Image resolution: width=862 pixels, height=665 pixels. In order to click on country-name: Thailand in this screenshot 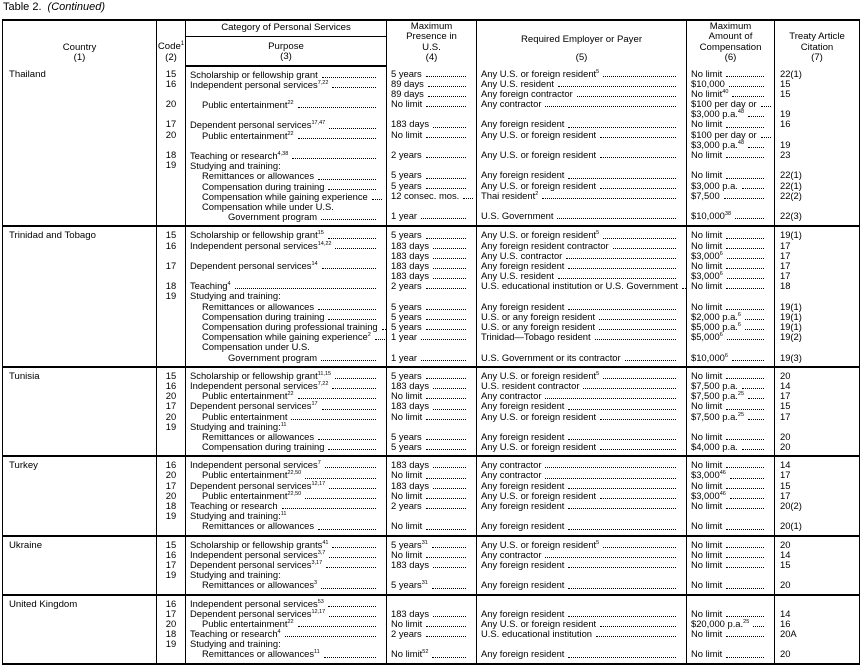, I will do `click(79, 146)`.